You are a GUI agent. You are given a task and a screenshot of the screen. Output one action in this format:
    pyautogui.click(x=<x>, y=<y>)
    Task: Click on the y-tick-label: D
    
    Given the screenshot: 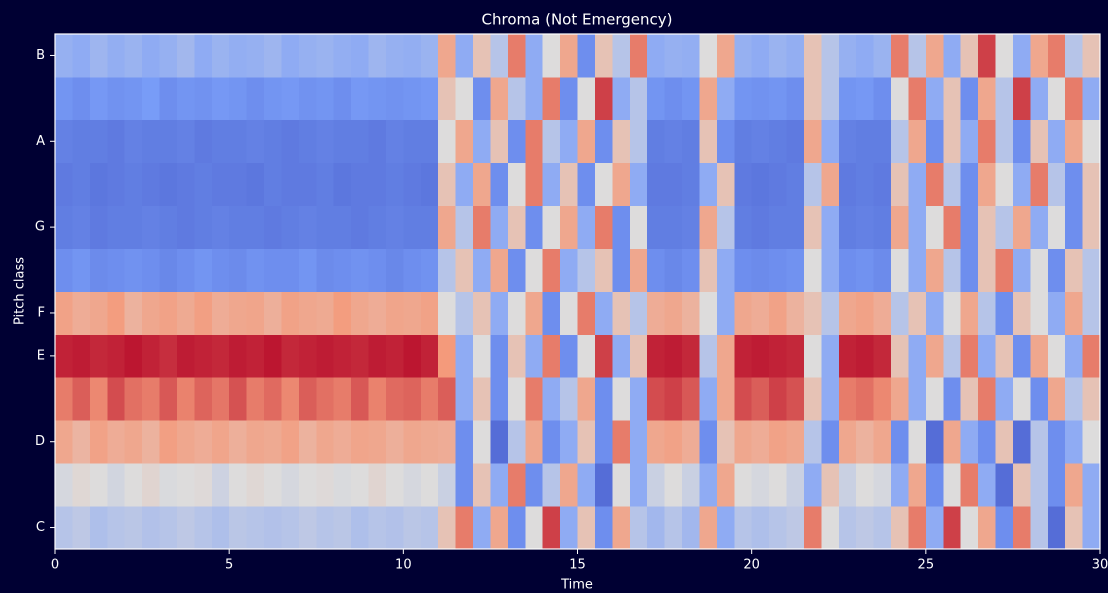 What is the action you would take?
    pyautogui.click(x=40, y=441)
    